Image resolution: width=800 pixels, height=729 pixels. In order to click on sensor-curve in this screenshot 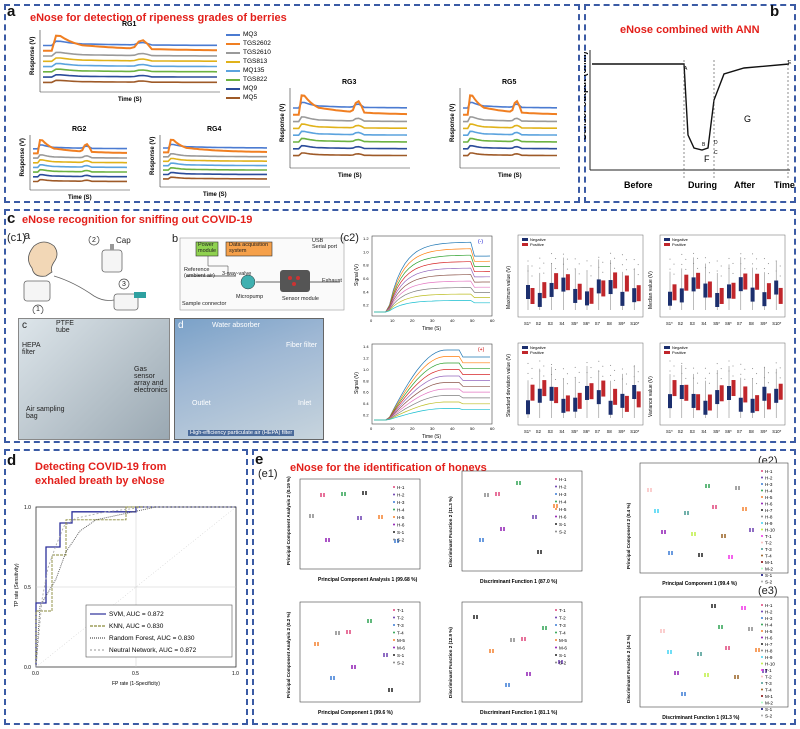, I will do `click(215, 155)`.